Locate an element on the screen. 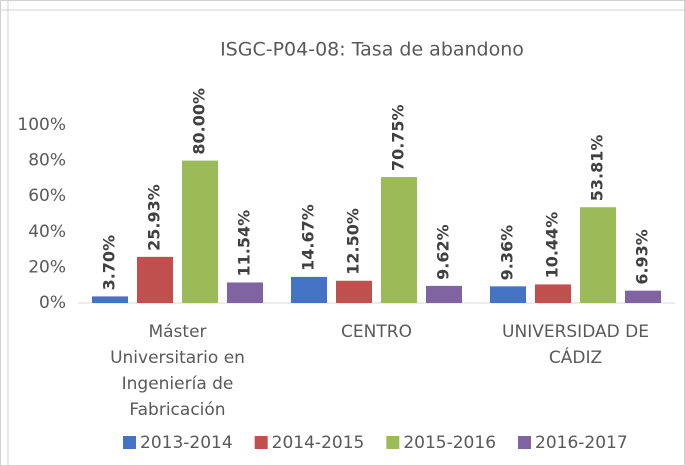 Image resolution: width=685 pixels, height=466 pixels. legend-label: 2015-2016 is located at coordinates (449, 443).